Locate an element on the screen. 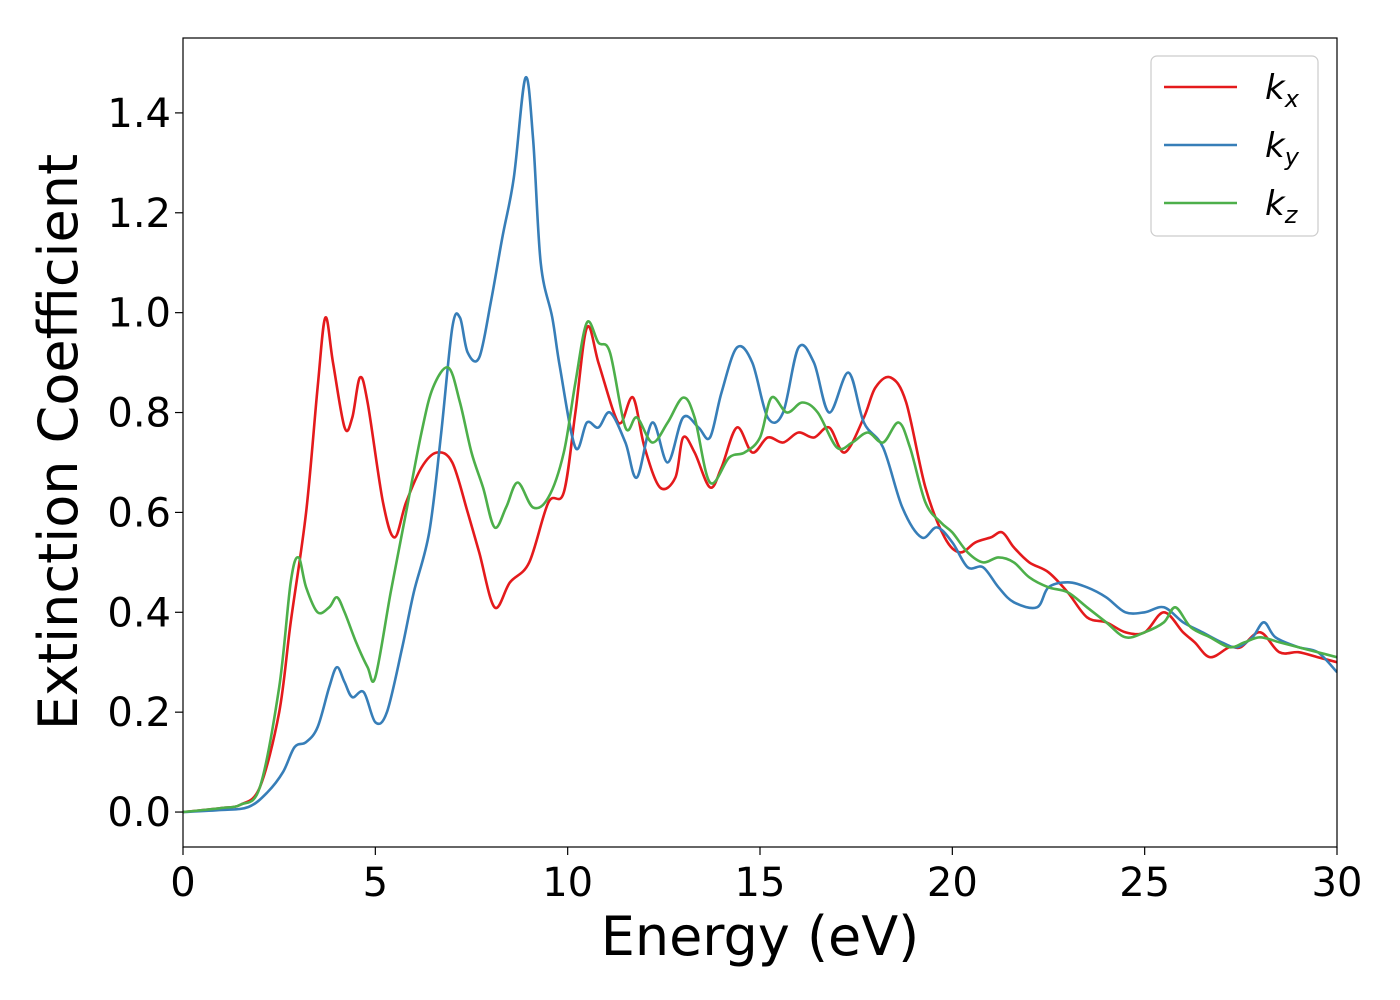 The image size is (1400, 1000). x-axis: 0 5 10 15 20 25 30 is located at coordinates (766, 876).